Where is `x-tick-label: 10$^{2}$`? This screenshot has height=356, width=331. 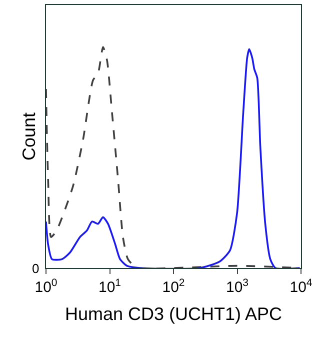
x-tick-label: 10$^{2}$ is located at coordinates (173, 286).